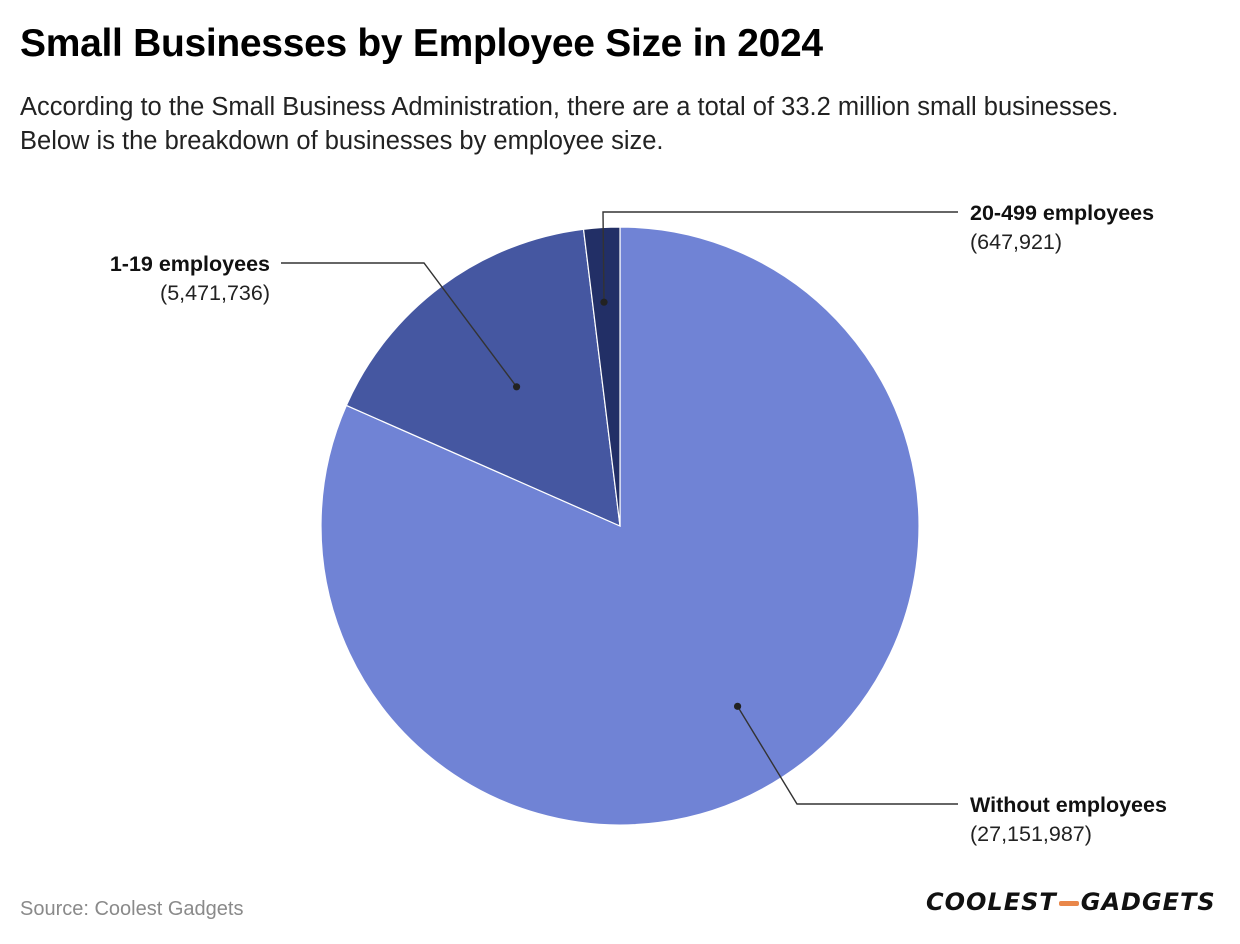 The height and width of the screenshot is (944, 1240). Describe the element at coordinates (215, 293) in the screenshot. I see `slice-value-1-19-employees: (5,471,736)` at that location.